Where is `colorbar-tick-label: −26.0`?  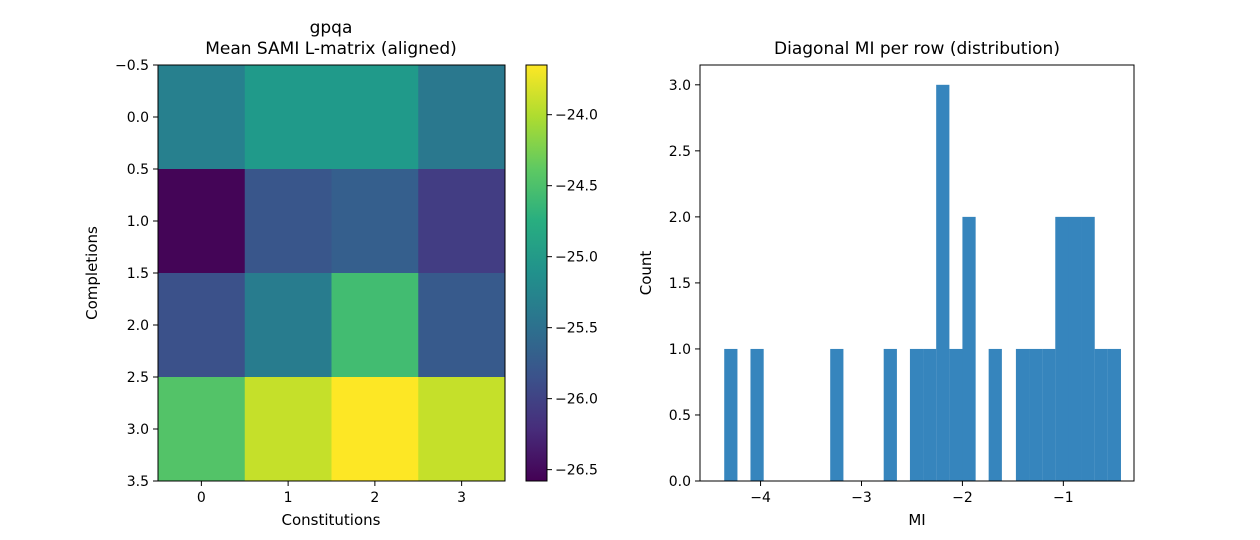 colorbar-tick-label: −26.0 is located at coordinates (576, 400).